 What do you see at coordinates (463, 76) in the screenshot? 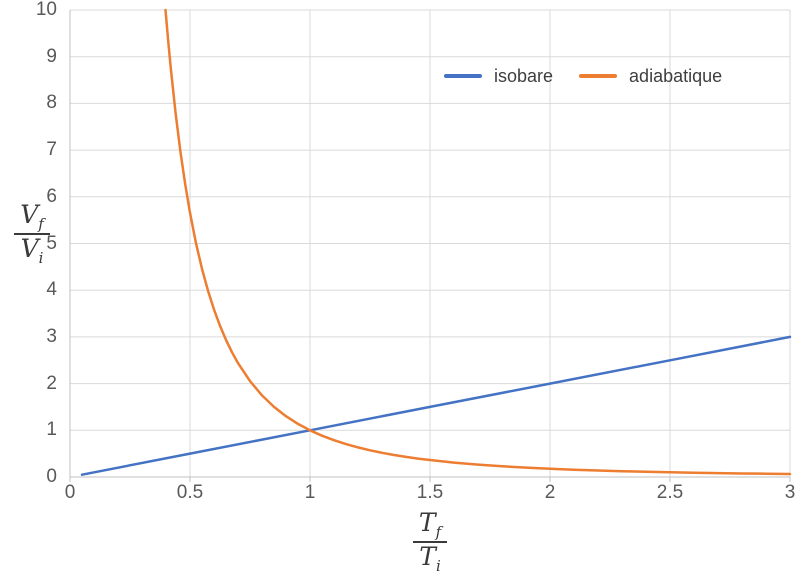
I see `isobare-line-swatch` at bounding box center [463, 76].